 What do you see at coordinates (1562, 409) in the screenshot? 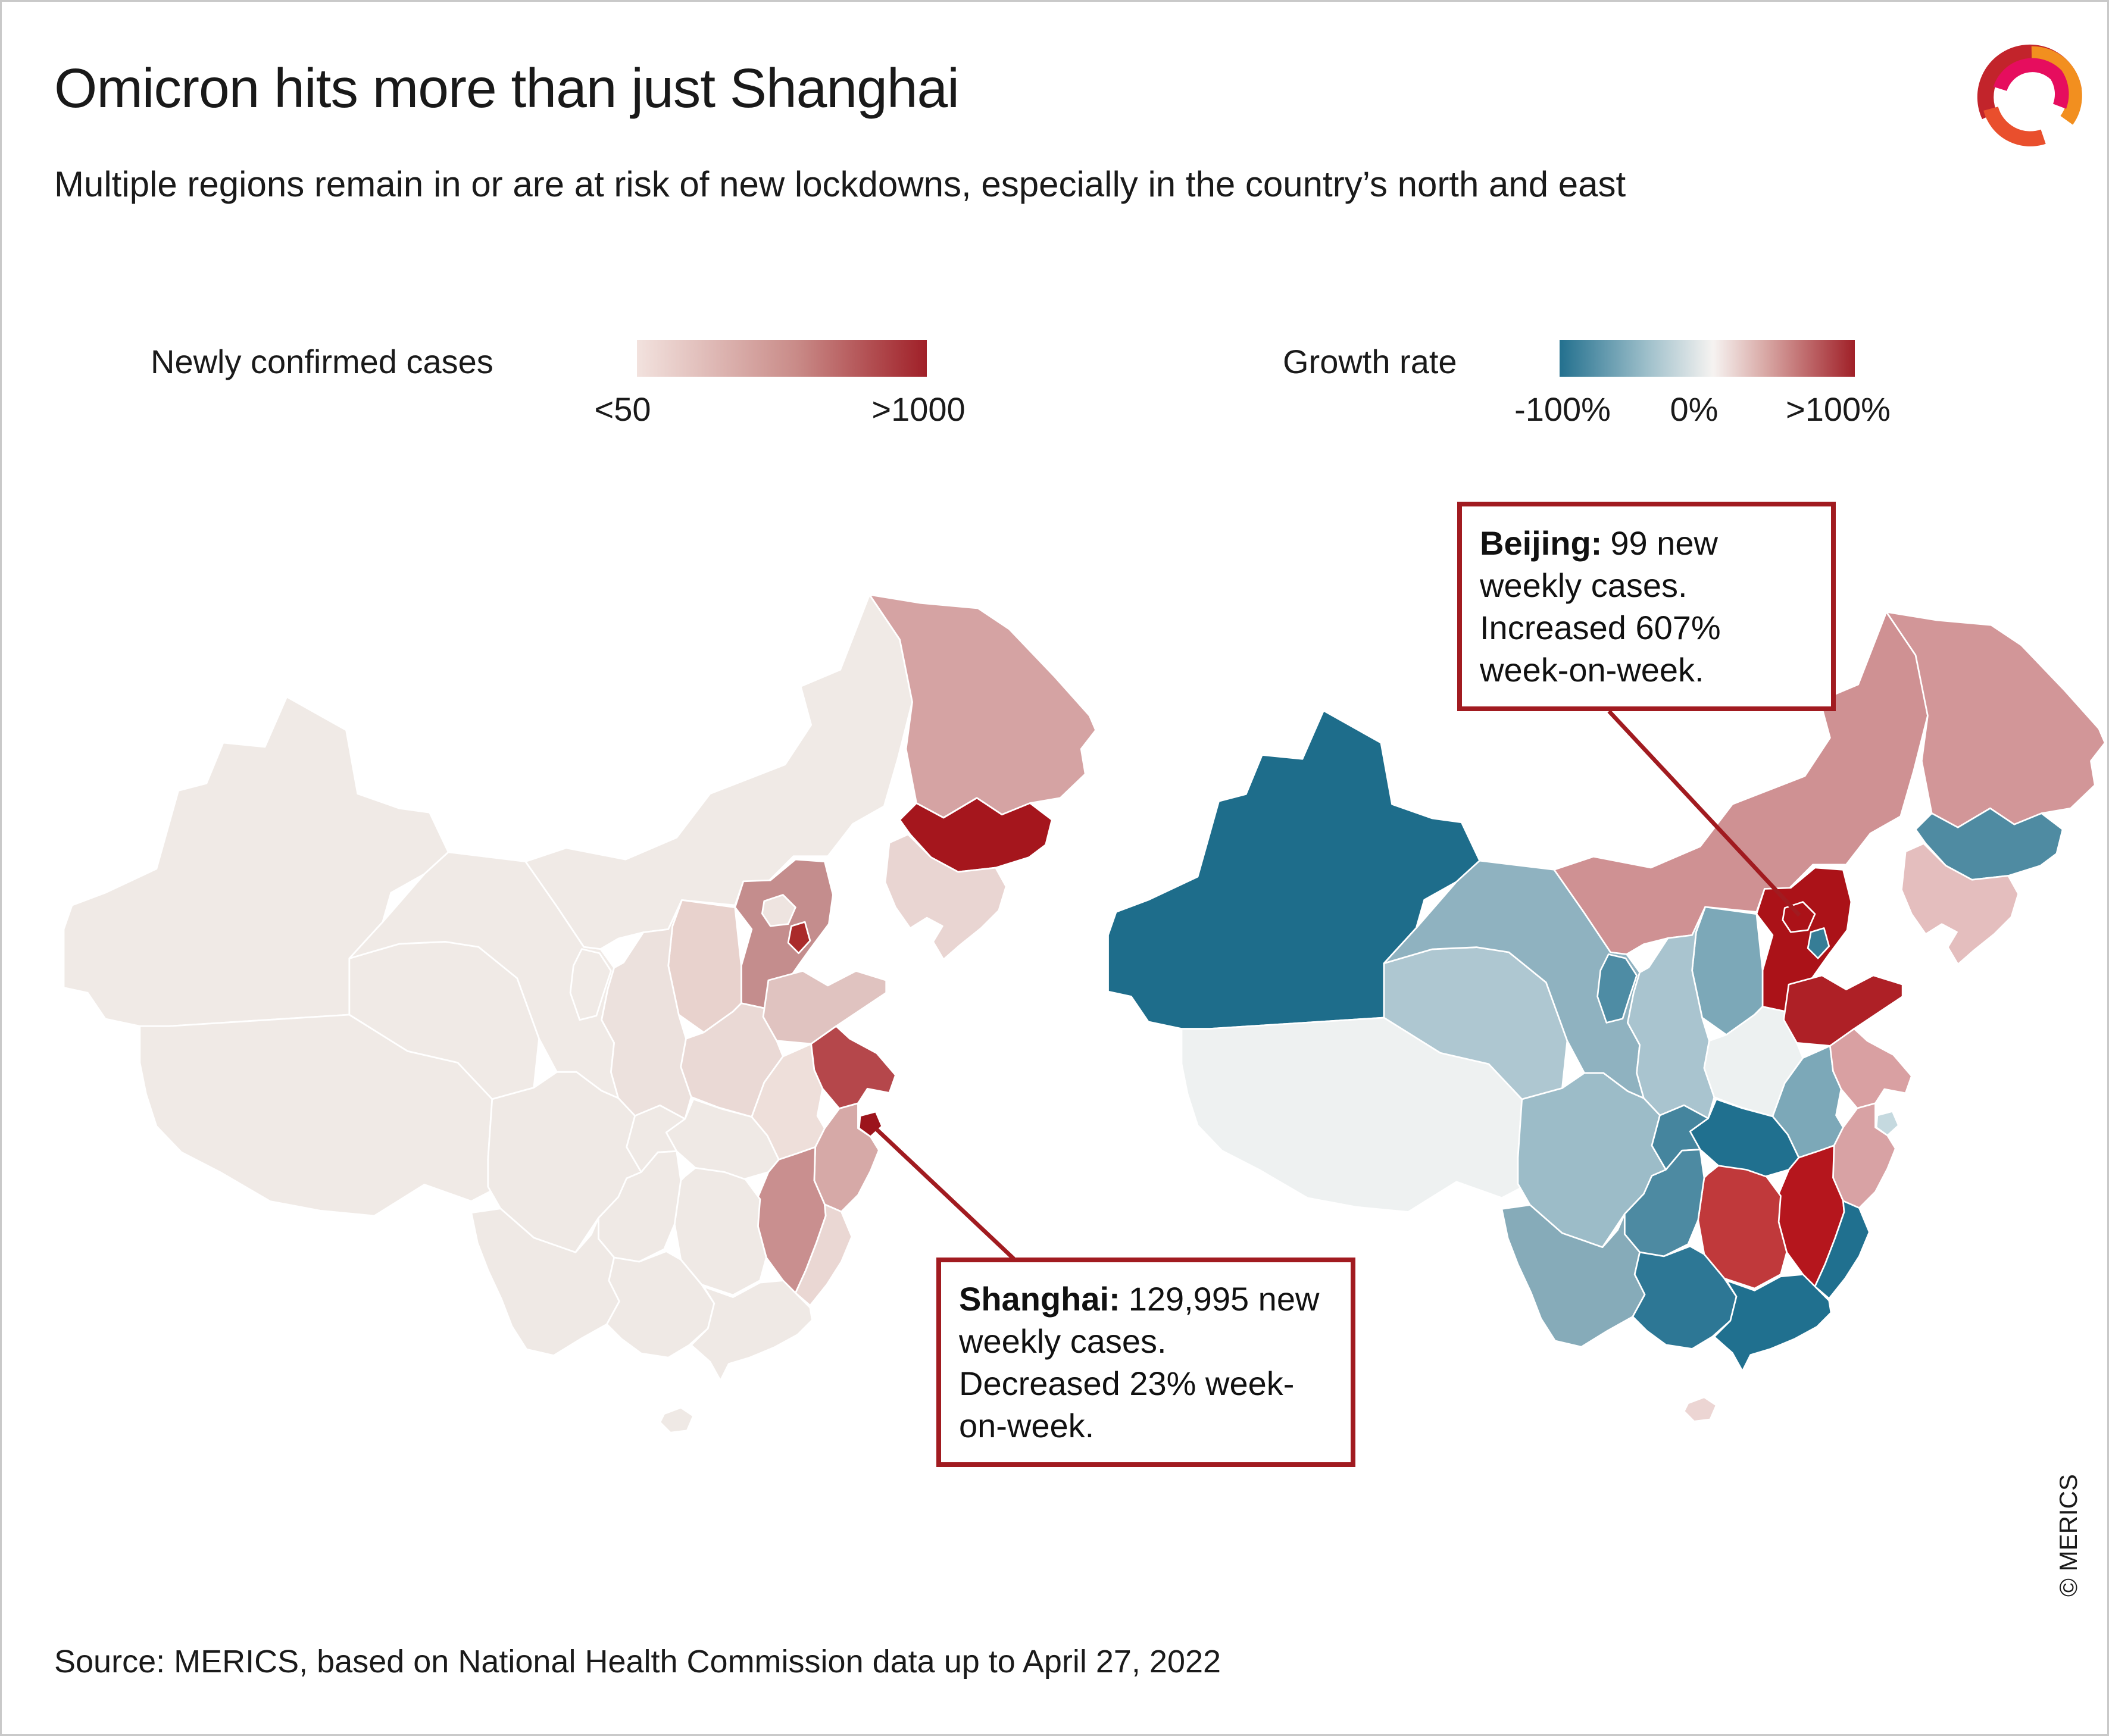
I see `growth-legend-min-label: -100%` at bounding box center [1562, 409].